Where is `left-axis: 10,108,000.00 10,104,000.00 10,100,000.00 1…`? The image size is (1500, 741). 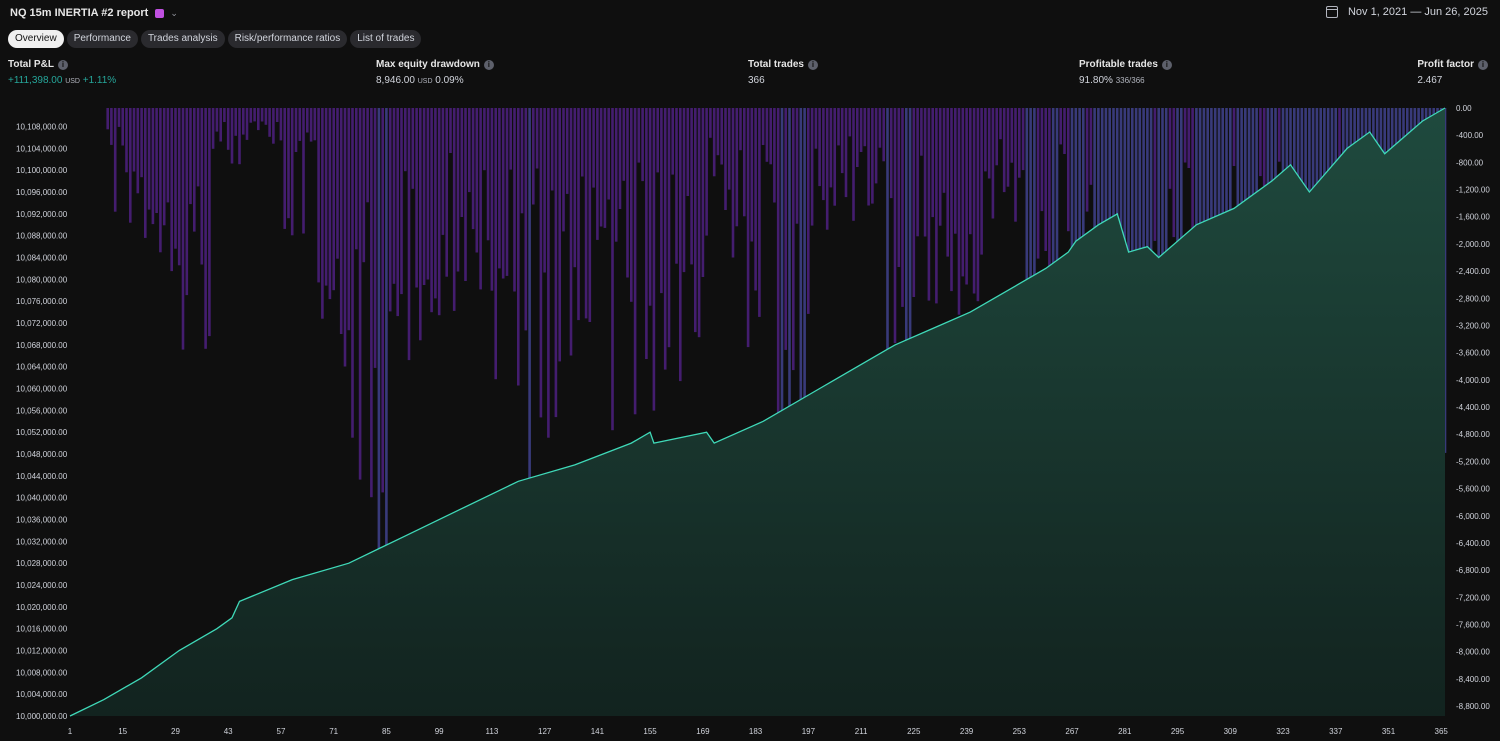 left-axis: 10,108,000.00 10,104,000.00 10,100,000.00 1… is located at coordinates (42, 422).